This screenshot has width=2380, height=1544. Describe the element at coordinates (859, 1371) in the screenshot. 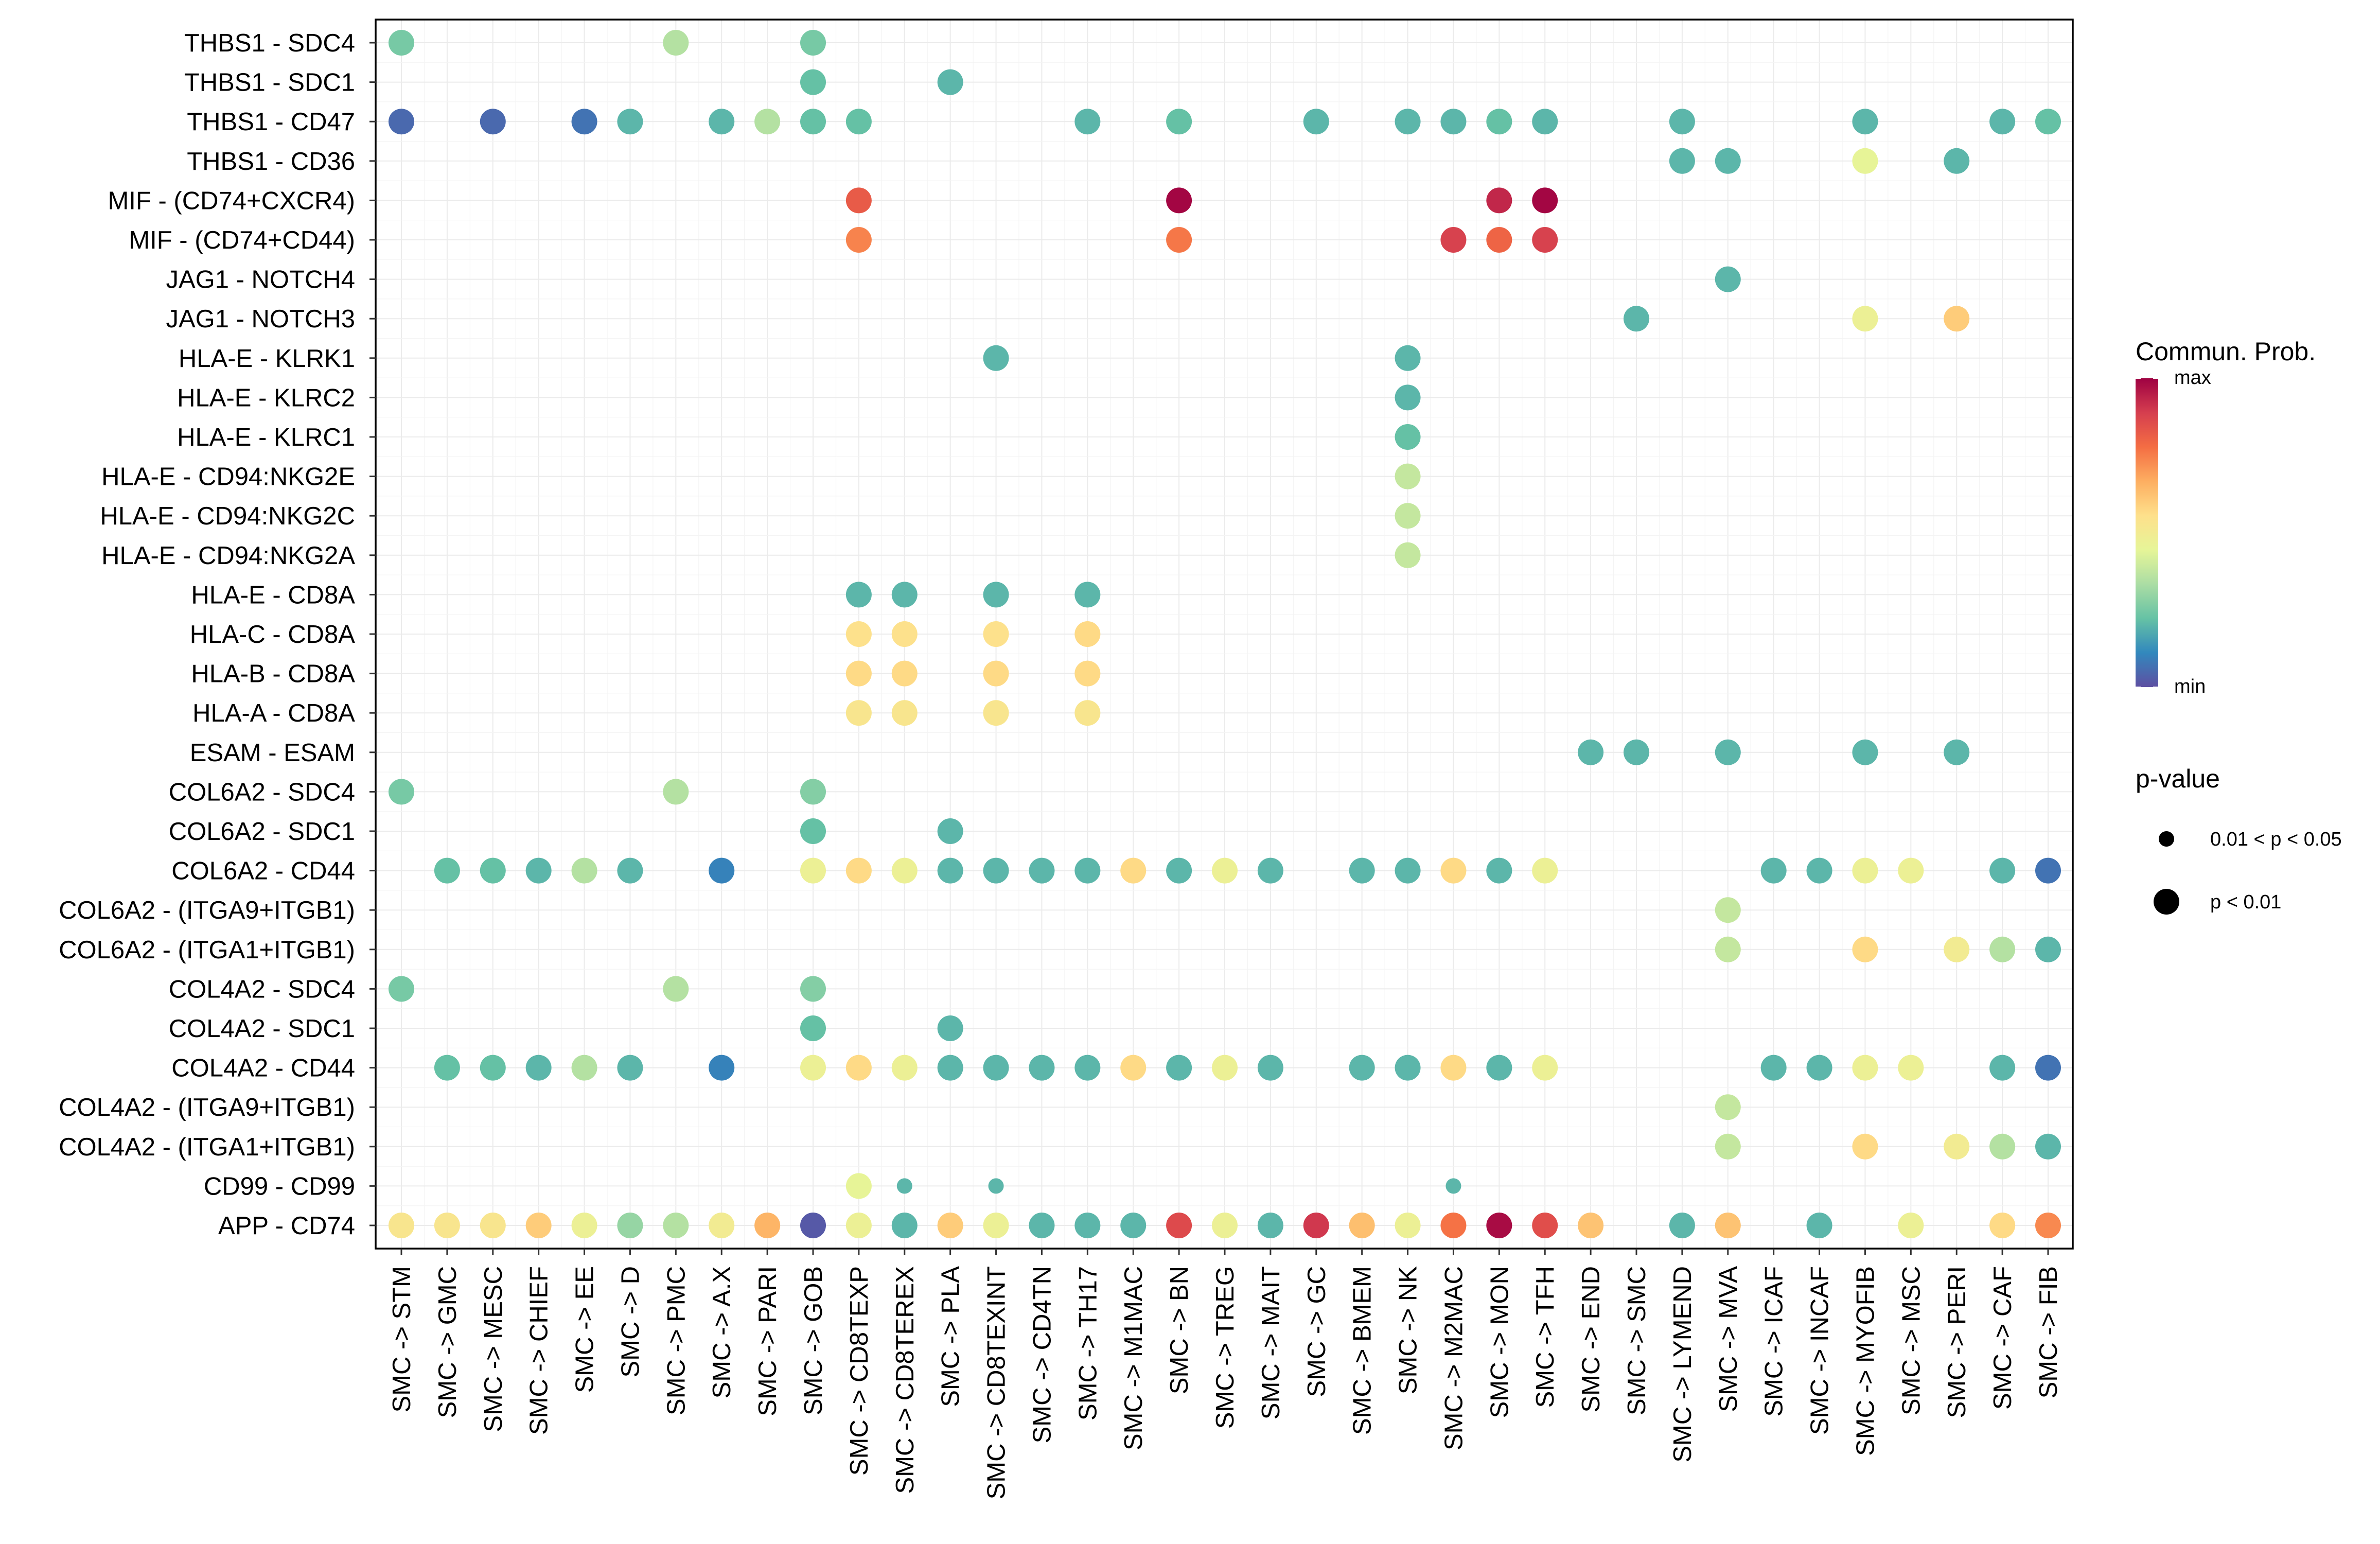

I see `x-tick-label: SMC -> CD8TEXP` at that location.